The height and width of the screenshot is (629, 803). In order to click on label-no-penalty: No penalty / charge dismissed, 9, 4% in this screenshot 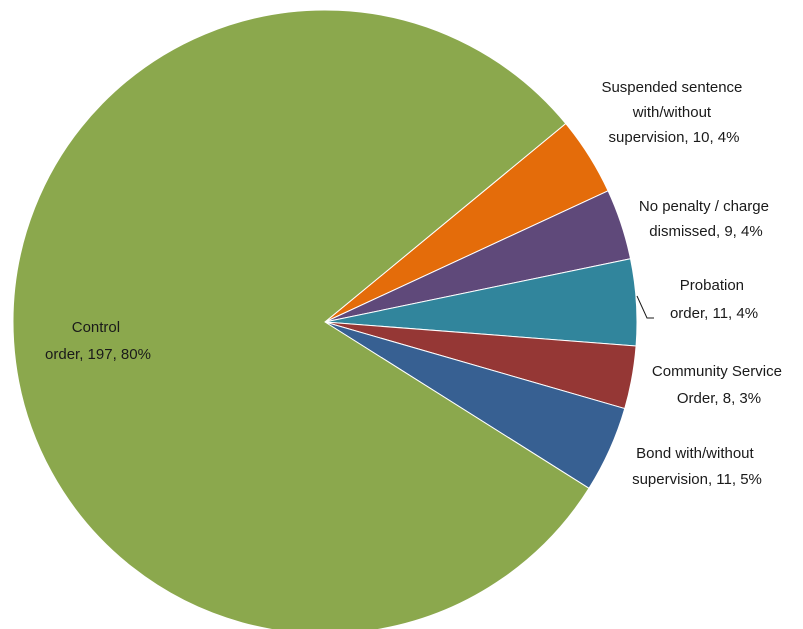, I will do `click(706, 219)`.